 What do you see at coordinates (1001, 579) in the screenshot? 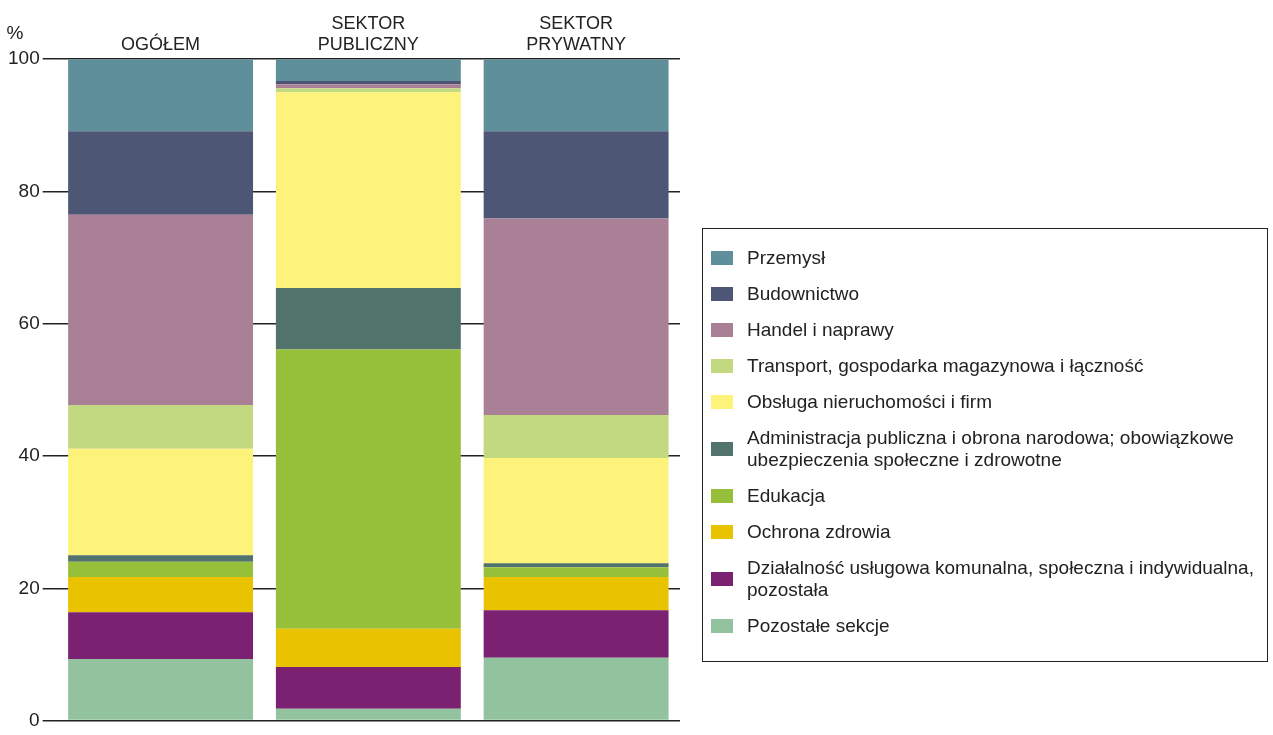
I see `legend-label: Działalność usługowa komunalna, społeczna i indywidualna, pozostała` at bounding box center [1001, 579].